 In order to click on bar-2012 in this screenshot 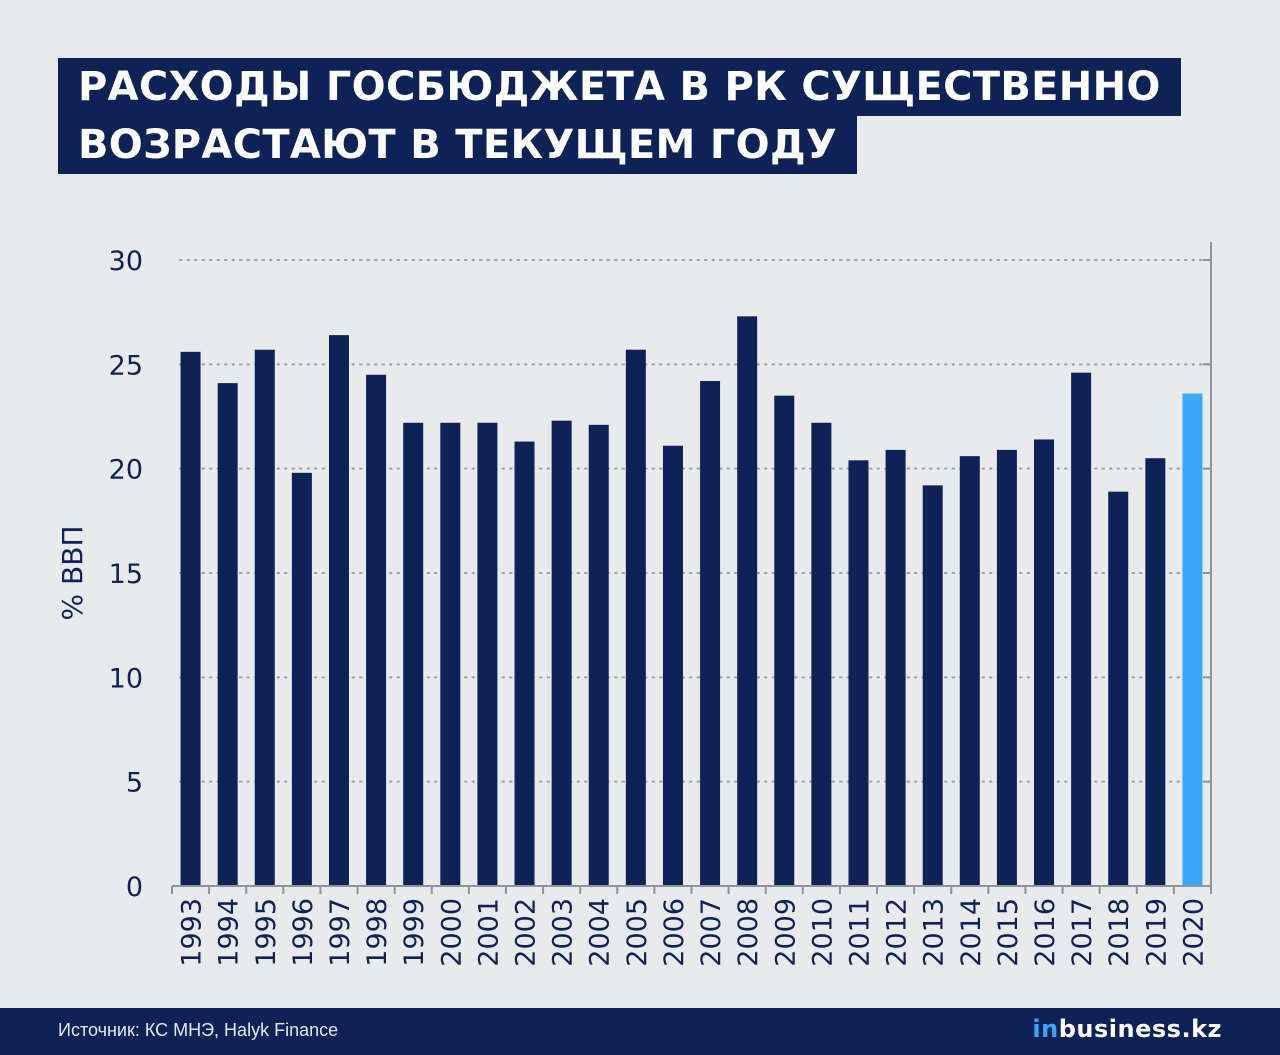, I will do `click(895, 667)`.